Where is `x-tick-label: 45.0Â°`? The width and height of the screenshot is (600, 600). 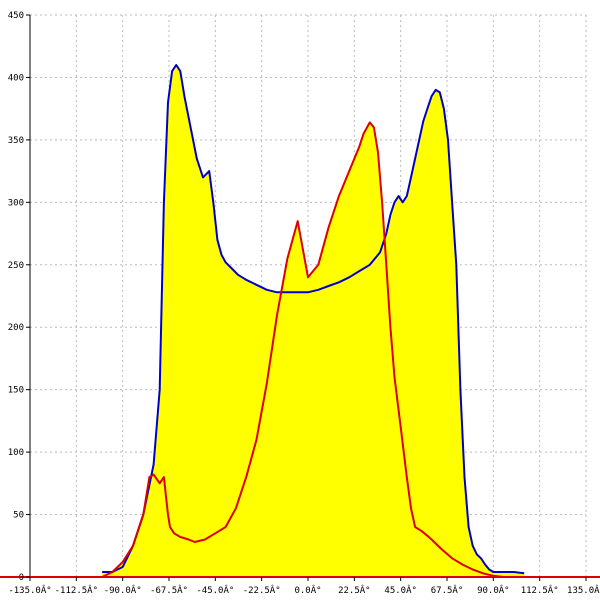 x-tick-label: 45.0Â° is located at coordinates (400, 590).